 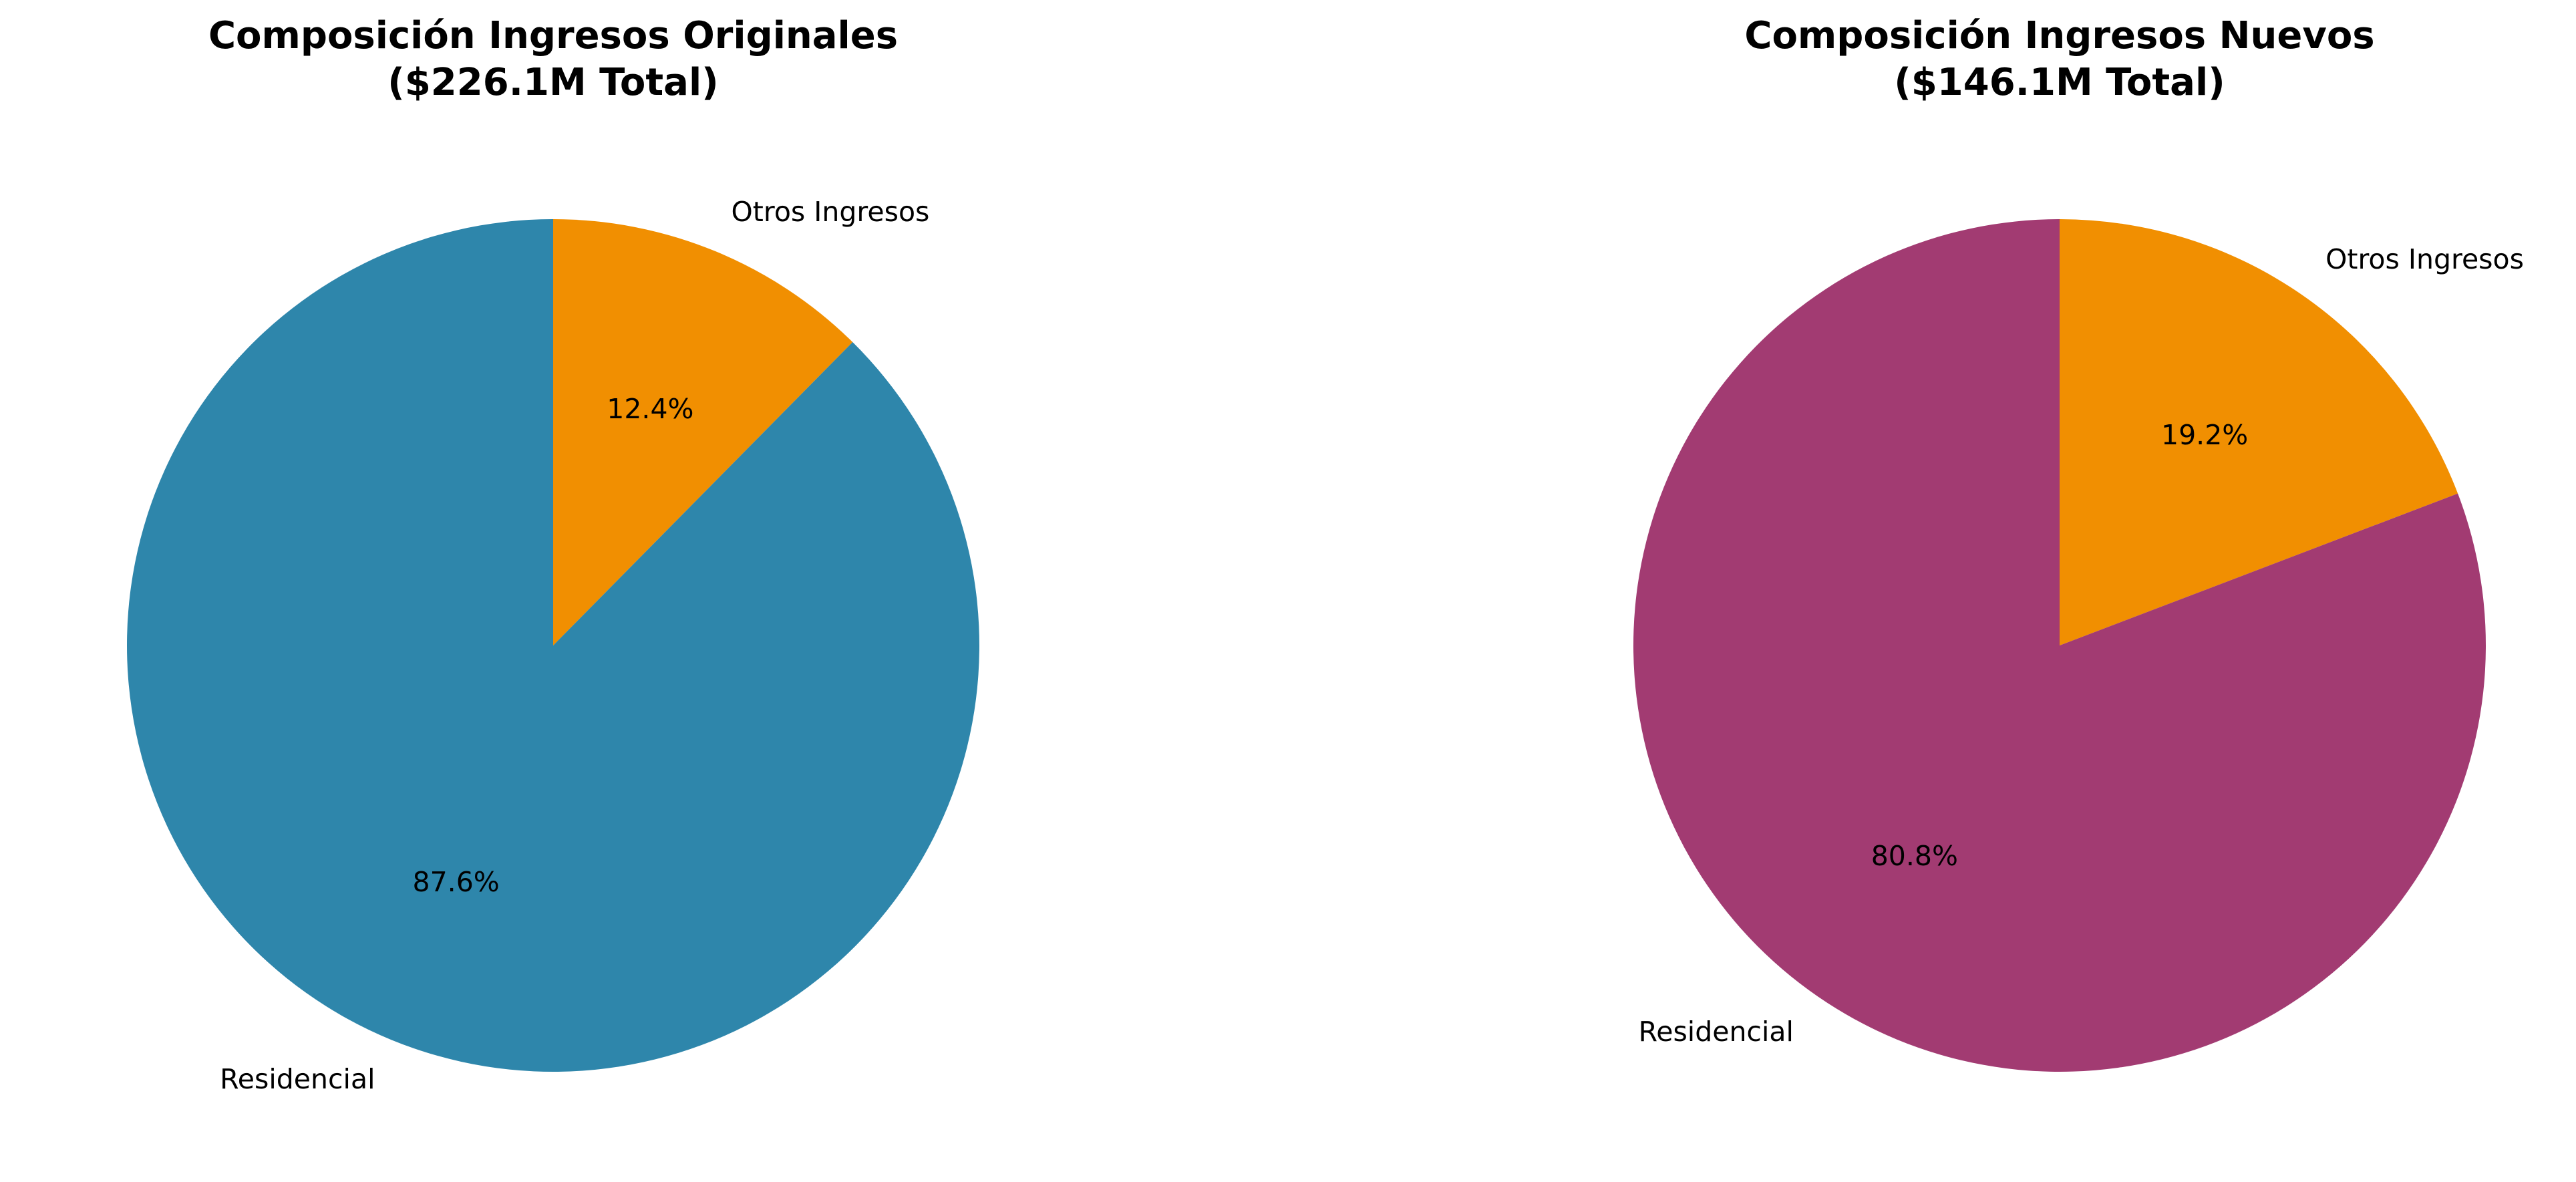 What do you see at coordinates (650, 409) in the screenshot?
I see `pie-percent-label-otros-ingresos: 12.4%` at bounding box center [650, 409].